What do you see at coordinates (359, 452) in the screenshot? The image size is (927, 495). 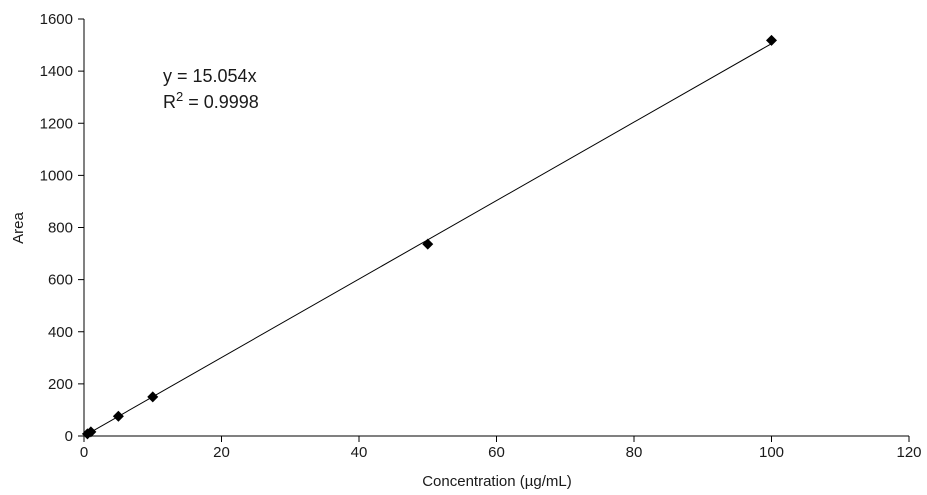 I see `x-tick-label: 40` at bounding box center [359, 452].